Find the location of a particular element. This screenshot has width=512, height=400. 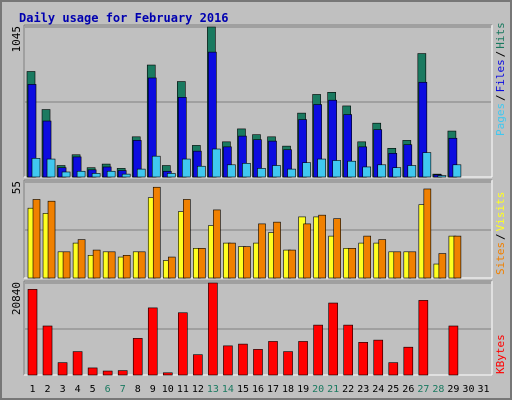

hits-axis-max-label: 1045 is located at coordinates (16, 39).